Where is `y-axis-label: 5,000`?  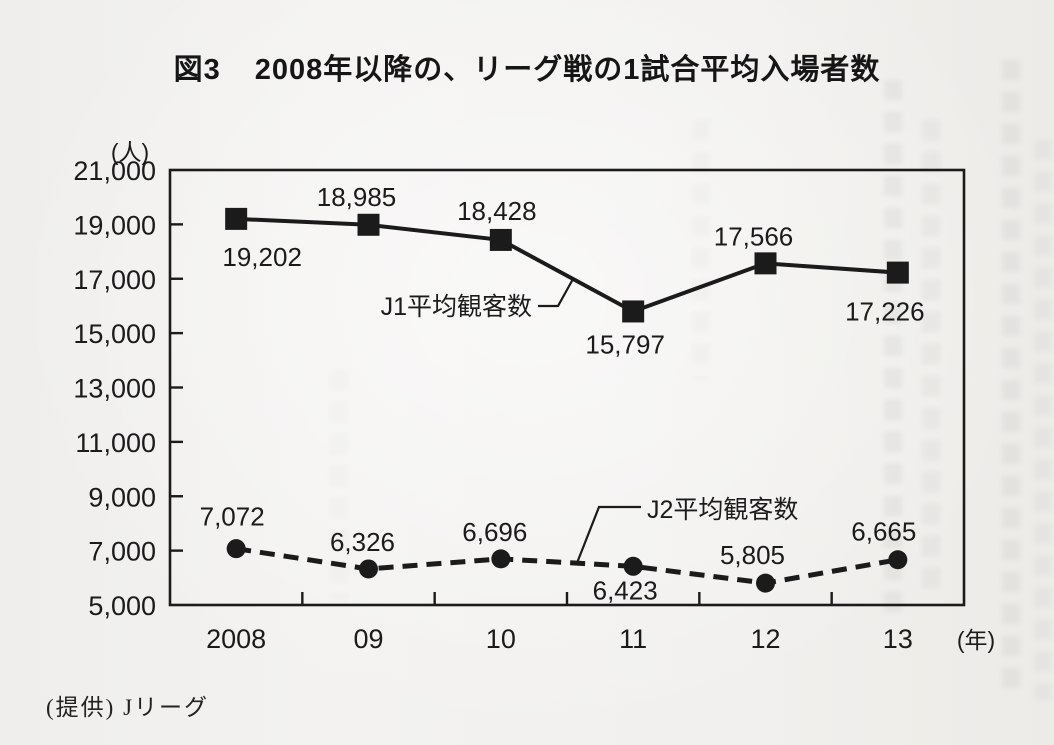 y-axis-label: 5,000 is located at coordinates (122, 606).